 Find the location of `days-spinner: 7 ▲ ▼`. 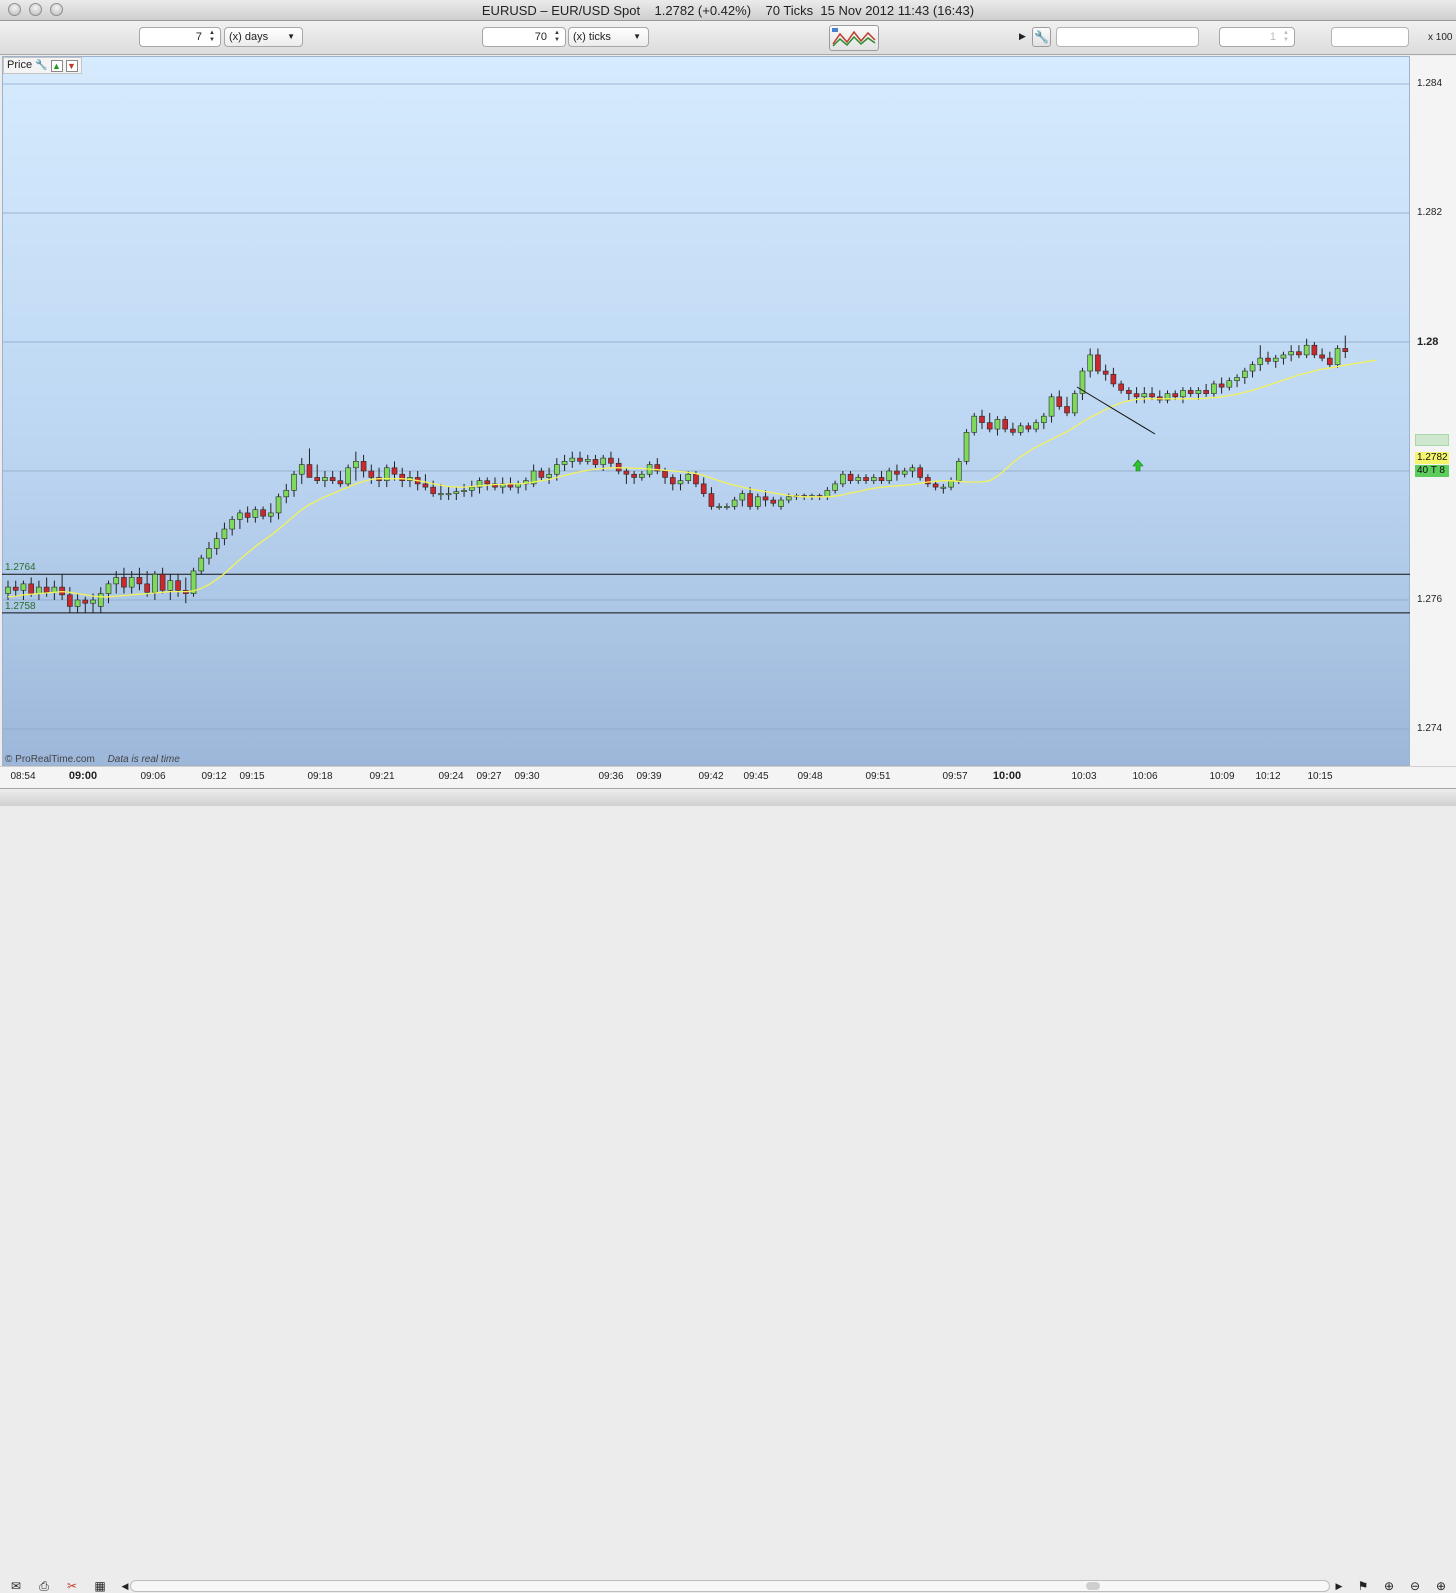

days-spinner: 7 ▲ ▼ is located at coordinates (180, 37).